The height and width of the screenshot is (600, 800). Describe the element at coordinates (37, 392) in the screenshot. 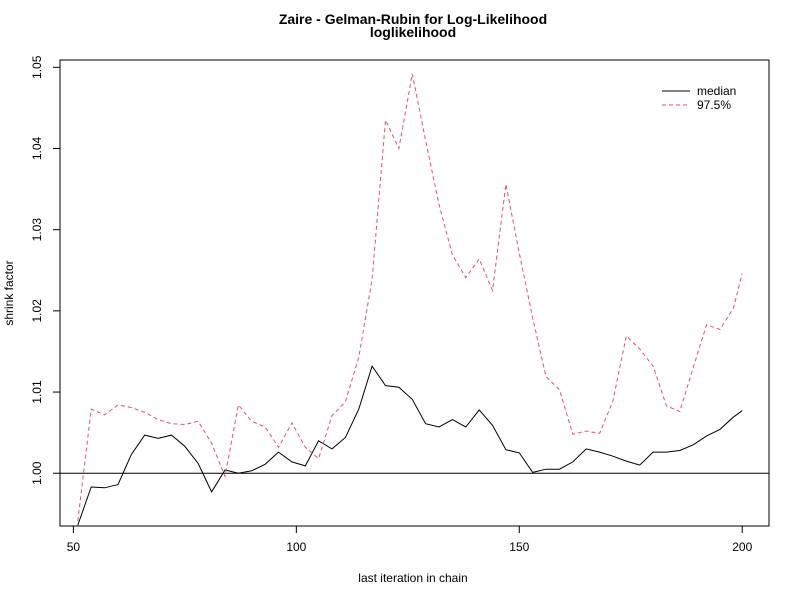

I see `y-tick-label: 1.01` at that location.